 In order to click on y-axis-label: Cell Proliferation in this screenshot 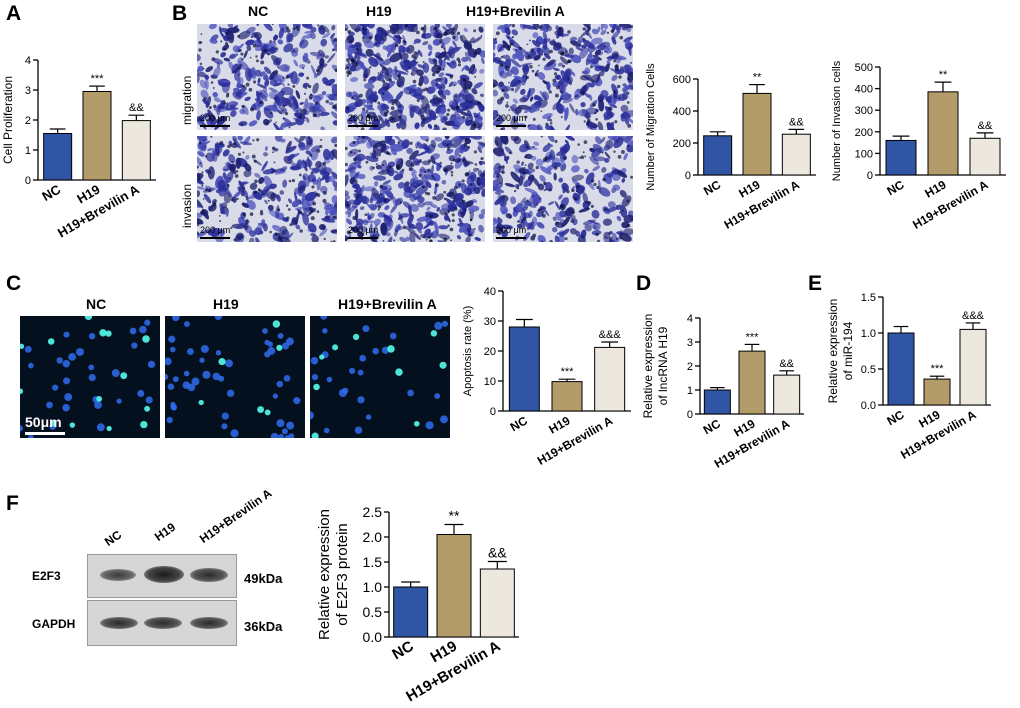, I will do `click(8, 120)`.